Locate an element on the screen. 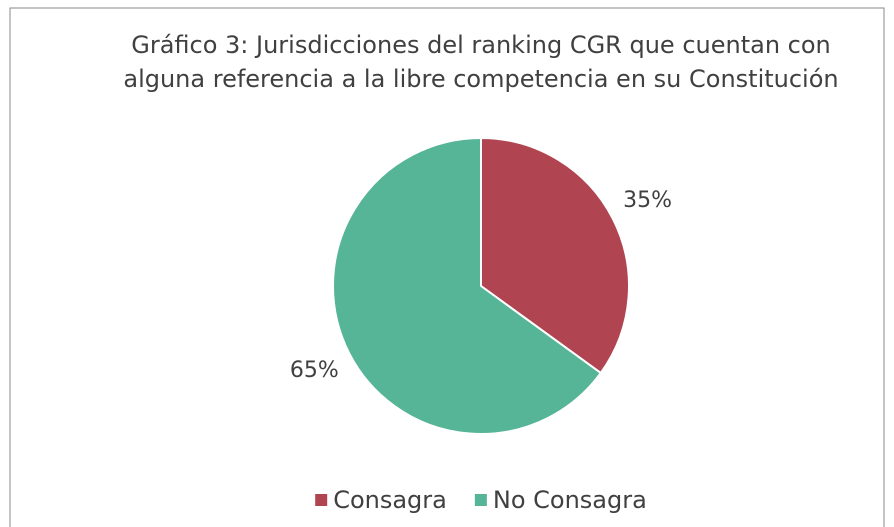 The height and width of the screenshot is (527, 894). data-label: 35% is located at coordinates (647, 200).